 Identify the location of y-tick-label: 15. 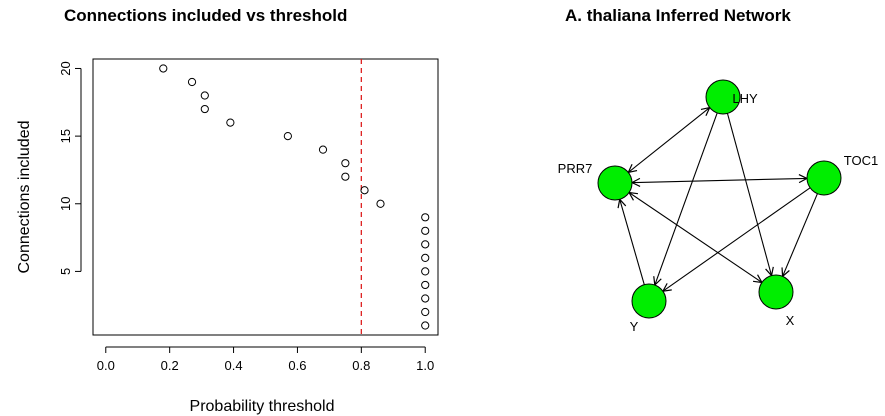
(65, 136).